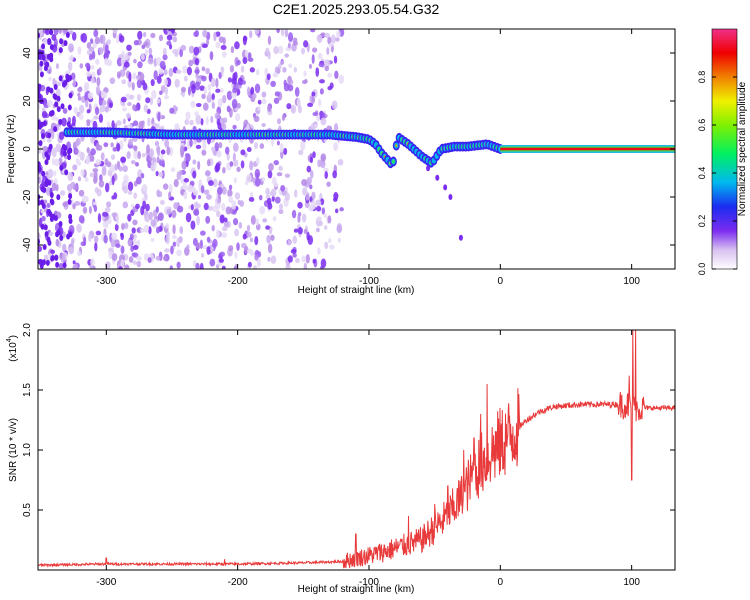 The image size is (750, 600). I want to click on spectrogram-tail-blob, so click(450, 197).